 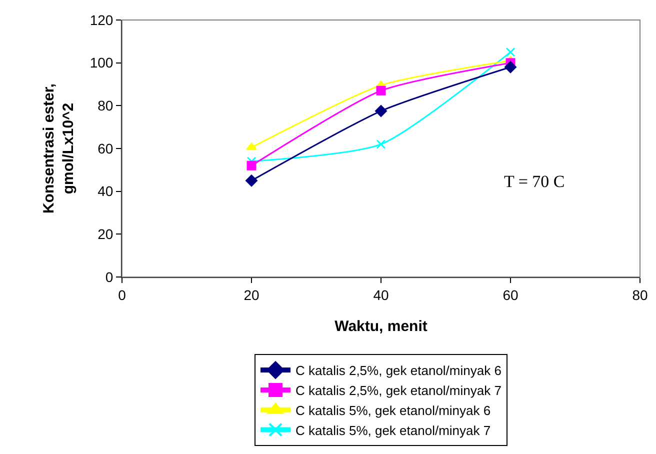 I want to click on x-axis-title: Waktu, menit, so click(x=381, y=326).